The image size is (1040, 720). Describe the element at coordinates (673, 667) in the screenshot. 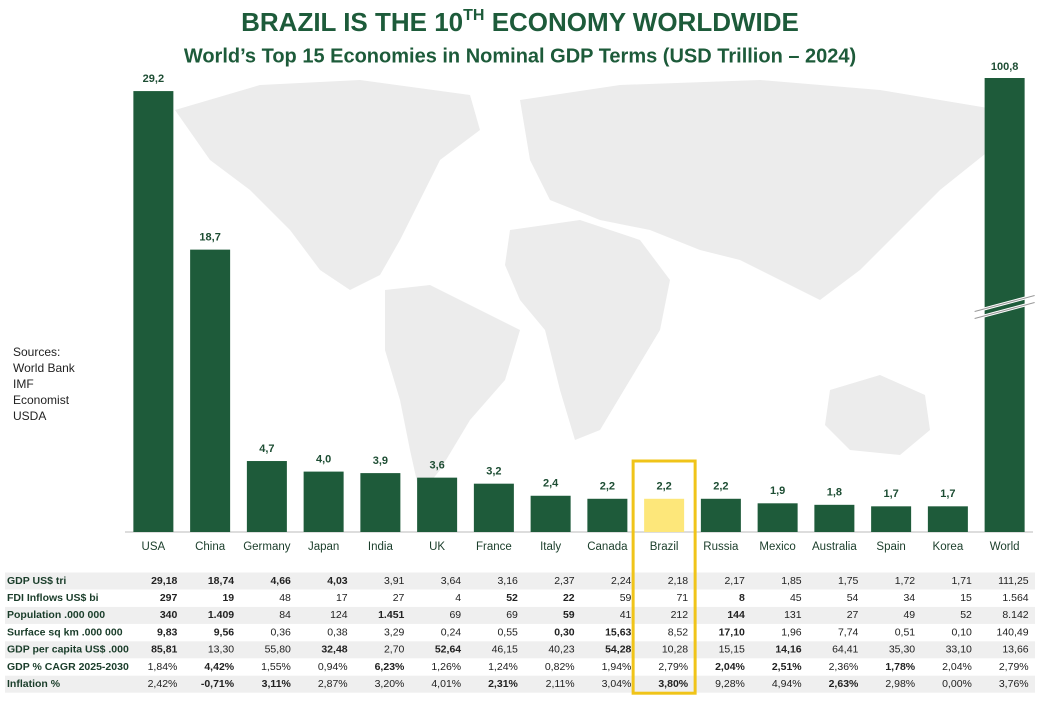

I see `table-cell: 2,79%` at that location.